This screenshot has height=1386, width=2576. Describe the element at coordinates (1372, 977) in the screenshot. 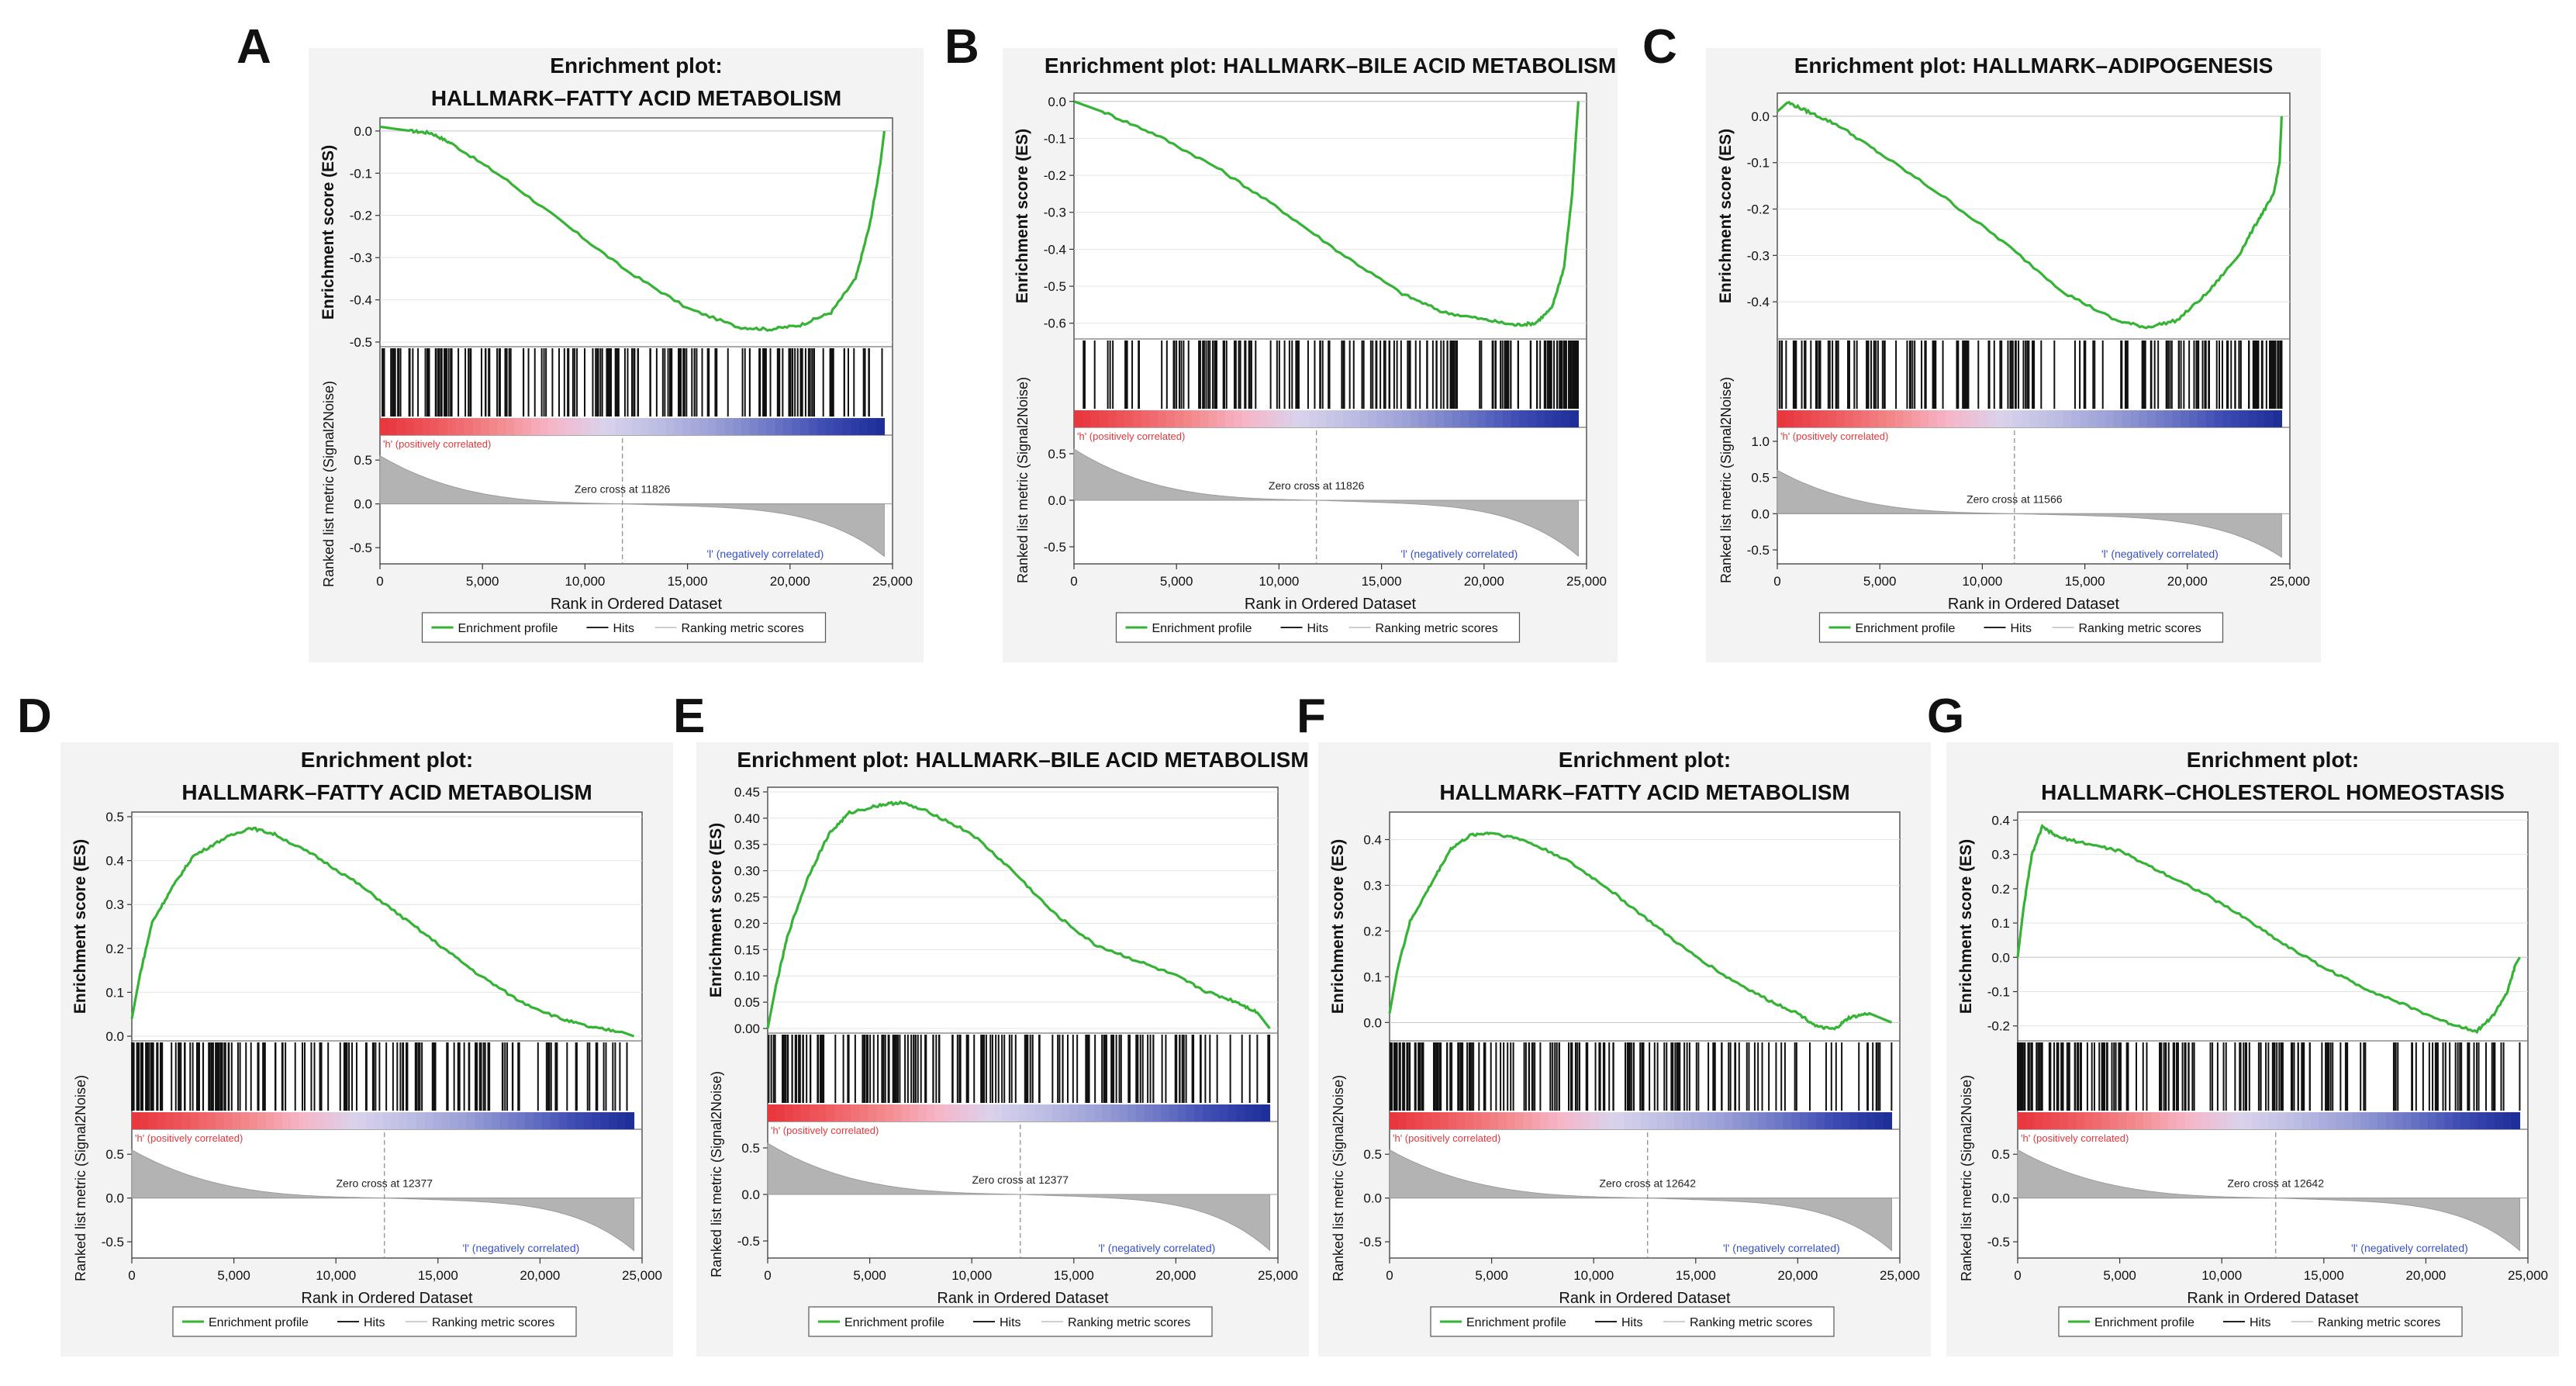

I see `es-y-tick-label: 0.1` at that location.